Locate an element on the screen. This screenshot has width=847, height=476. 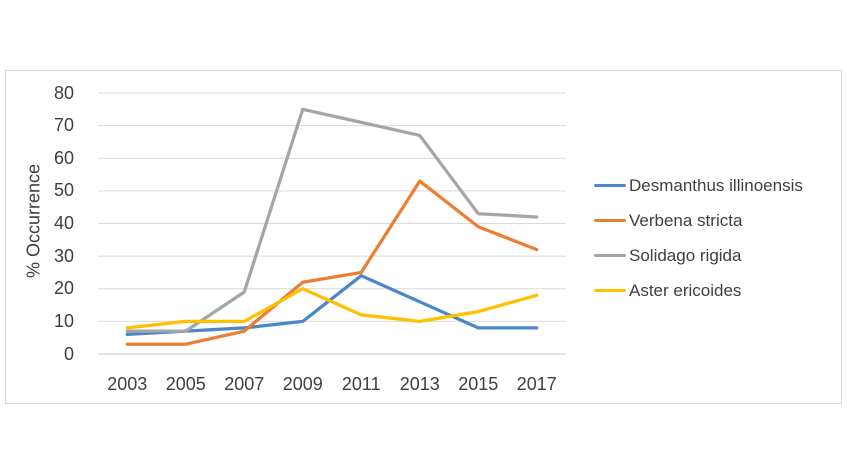
legend-item: Aster ericoides is located at coordinates (698, 290).